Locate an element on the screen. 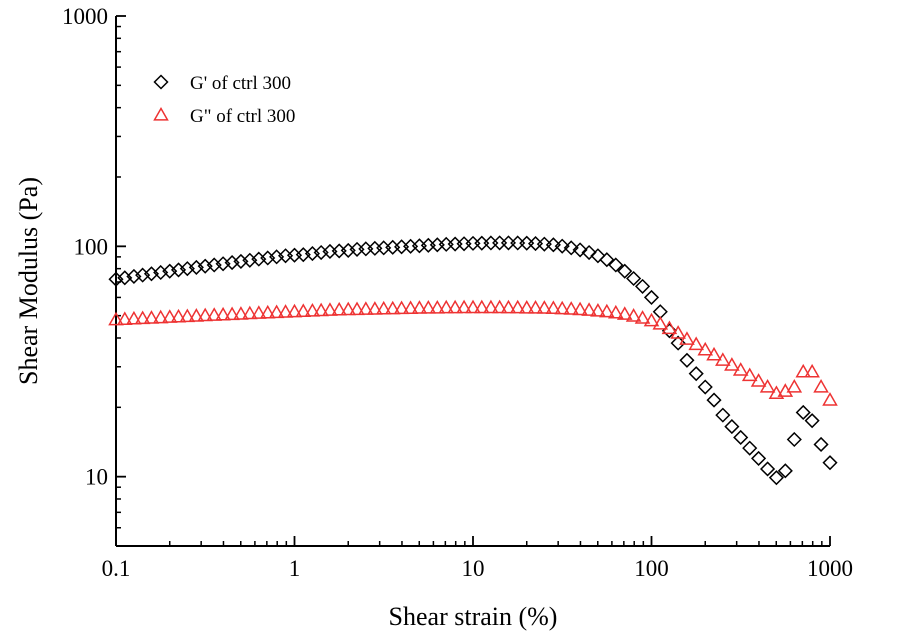 This screenshot has width=907, height=636. y-tick-label: 10 is located at coordinates (96, 477).